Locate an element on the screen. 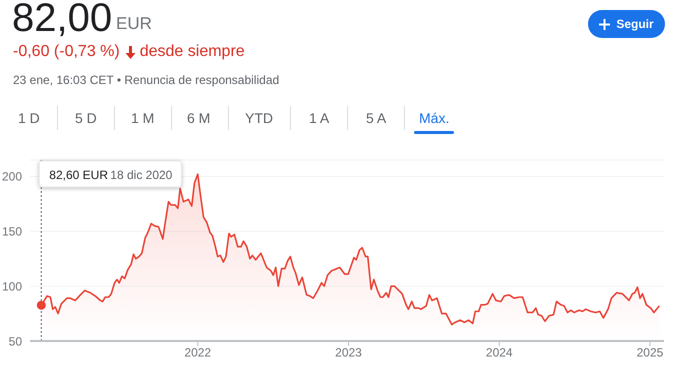 This screenshot has width=682, height=371. text: YTD is located at coordinates (259, 118).